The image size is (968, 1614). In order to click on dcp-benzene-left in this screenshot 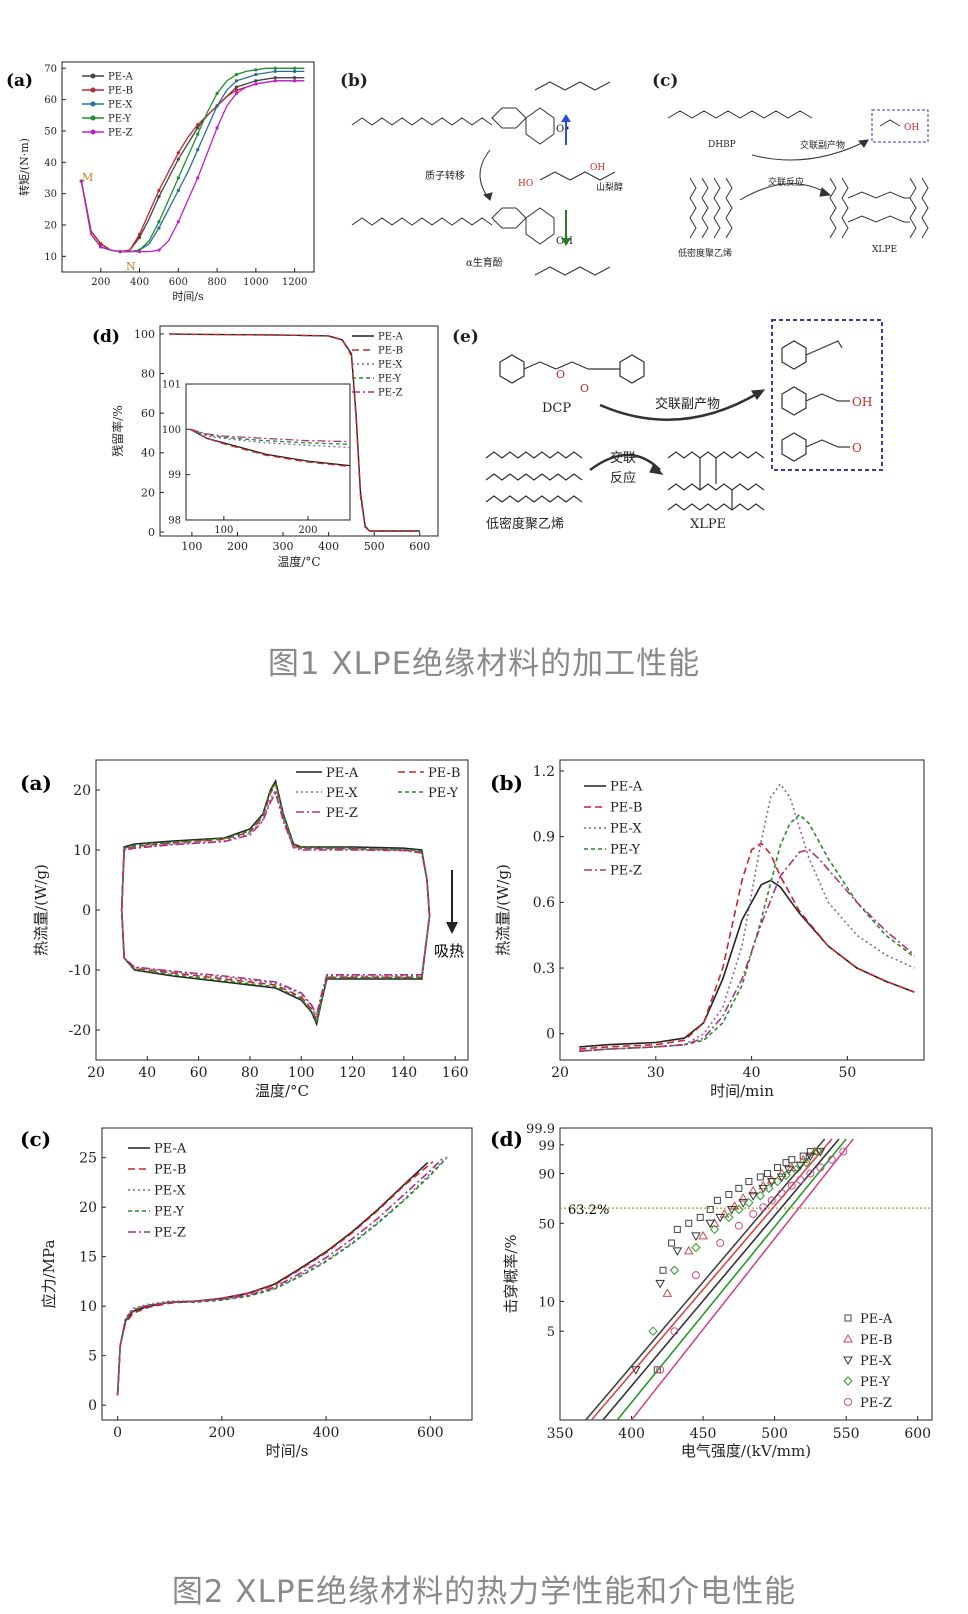, I will do `click(512, 369)`.